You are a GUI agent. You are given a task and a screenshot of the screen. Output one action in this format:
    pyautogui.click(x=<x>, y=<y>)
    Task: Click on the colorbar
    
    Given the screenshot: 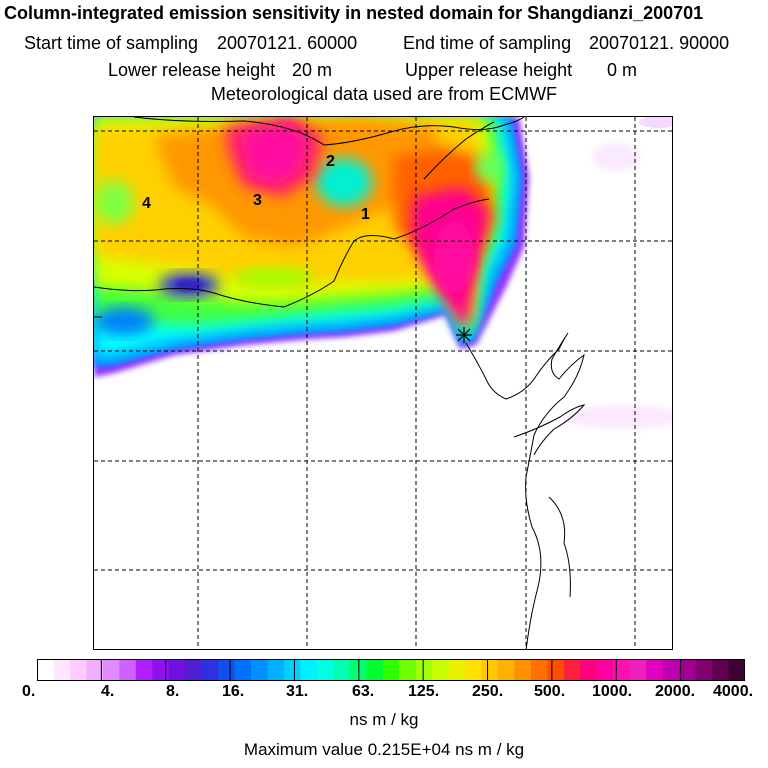 What is the action you would take?
    pyautogui.click(x=391, y=670)
    